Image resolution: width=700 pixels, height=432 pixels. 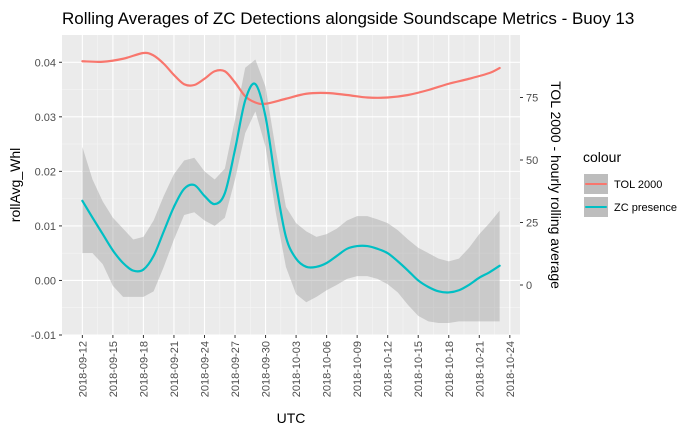 I want to click on y-axis-left: -0.01 0.00 0.01 0.02 0.03 0.04, so click(x=46, y=199).